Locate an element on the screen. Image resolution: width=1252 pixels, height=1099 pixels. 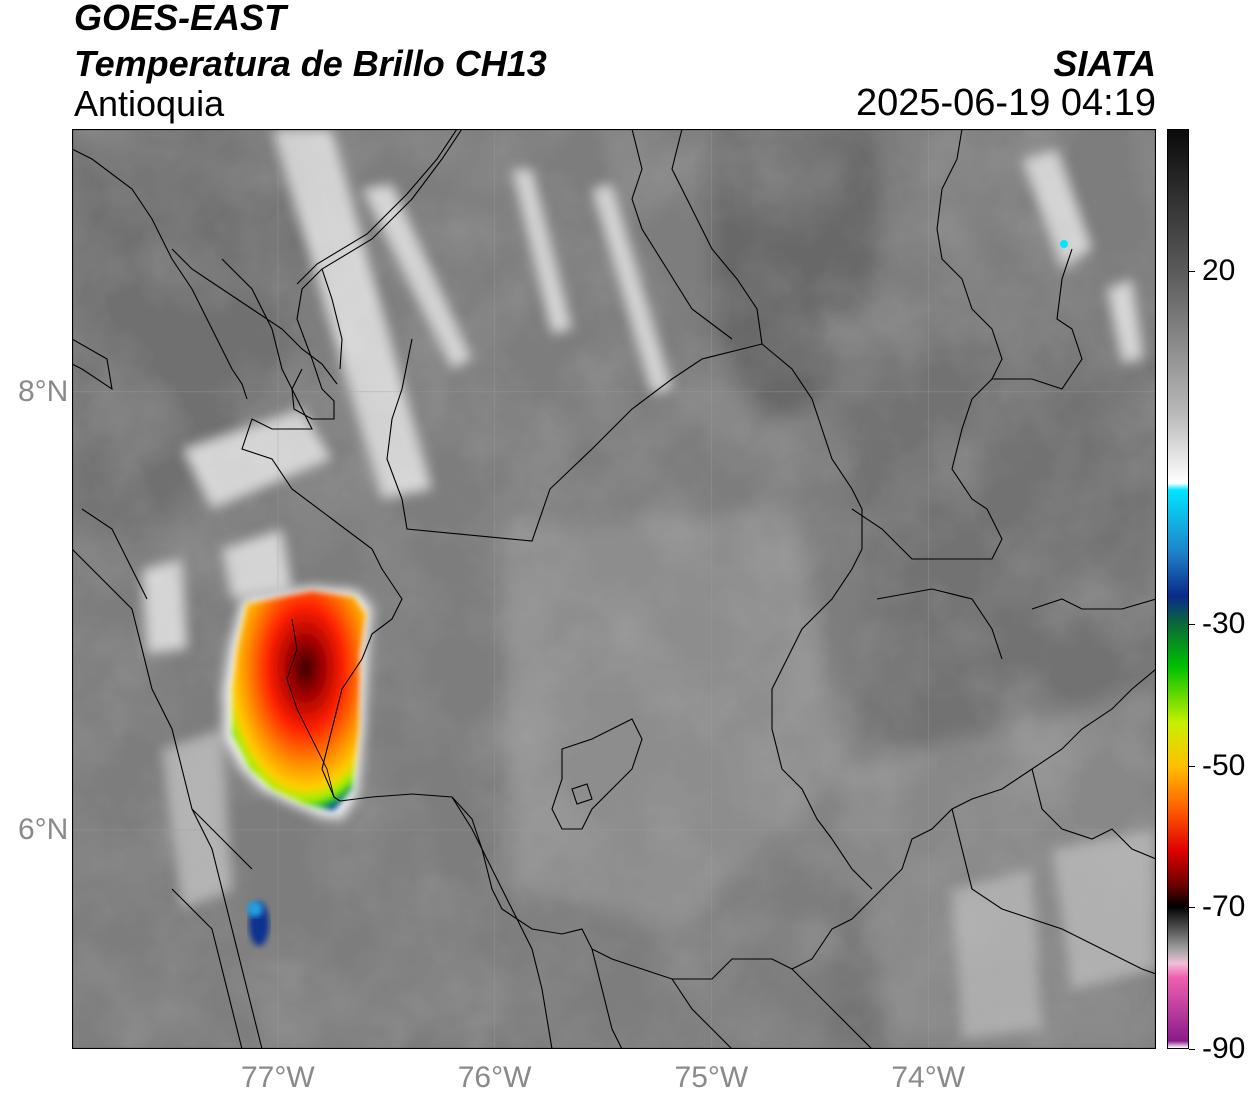
lon-tick-label: 76°W is located at coordinates (494, 1077).